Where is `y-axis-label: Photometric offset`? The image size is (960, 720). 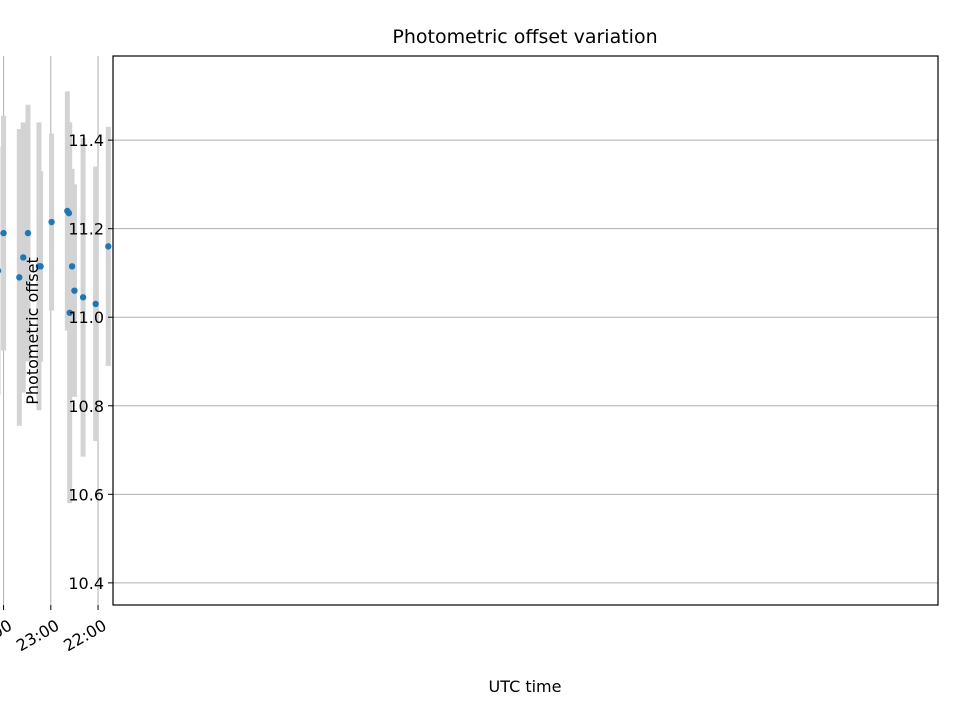
y-axis-label: Photometric offset is located at coordinates (32, 331).